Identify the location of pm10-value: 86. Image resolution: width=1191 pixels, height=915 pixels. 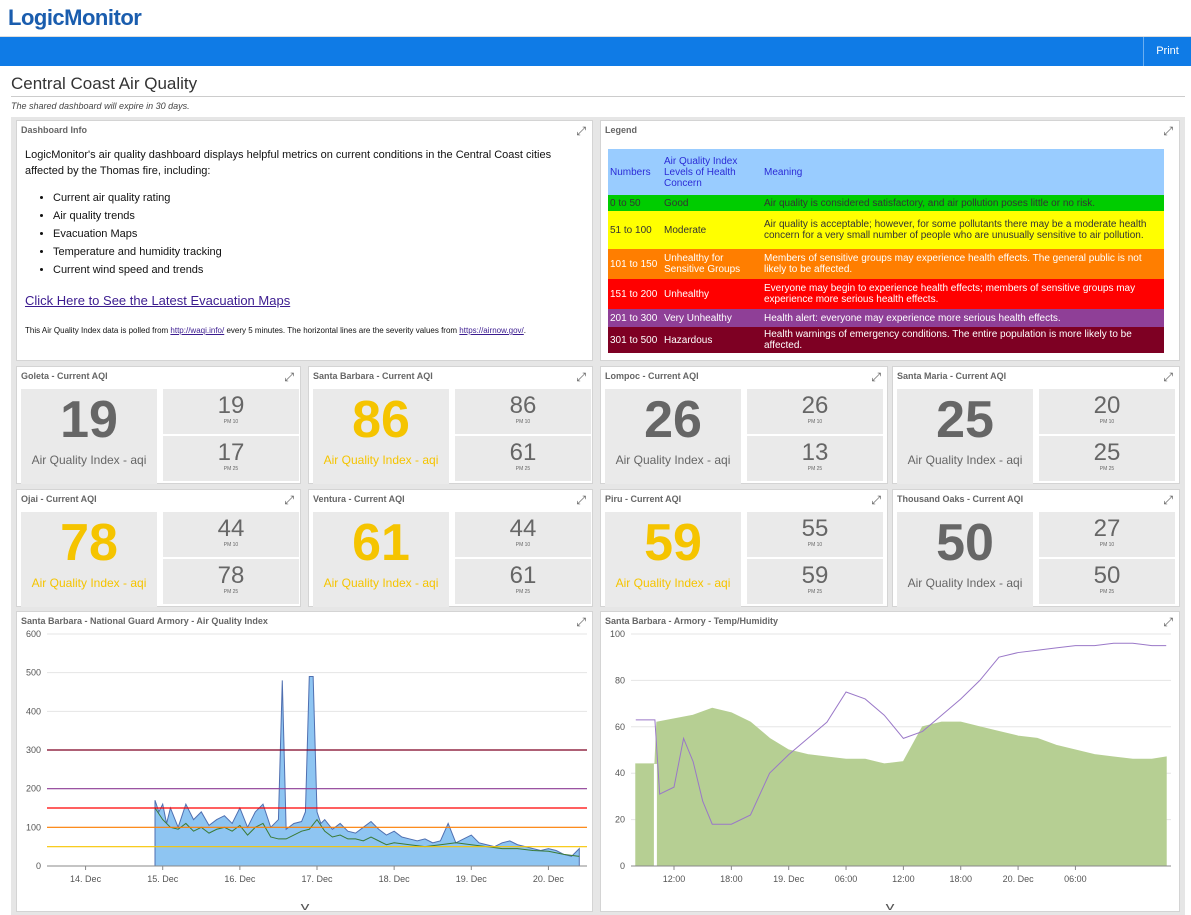
(523, 405).